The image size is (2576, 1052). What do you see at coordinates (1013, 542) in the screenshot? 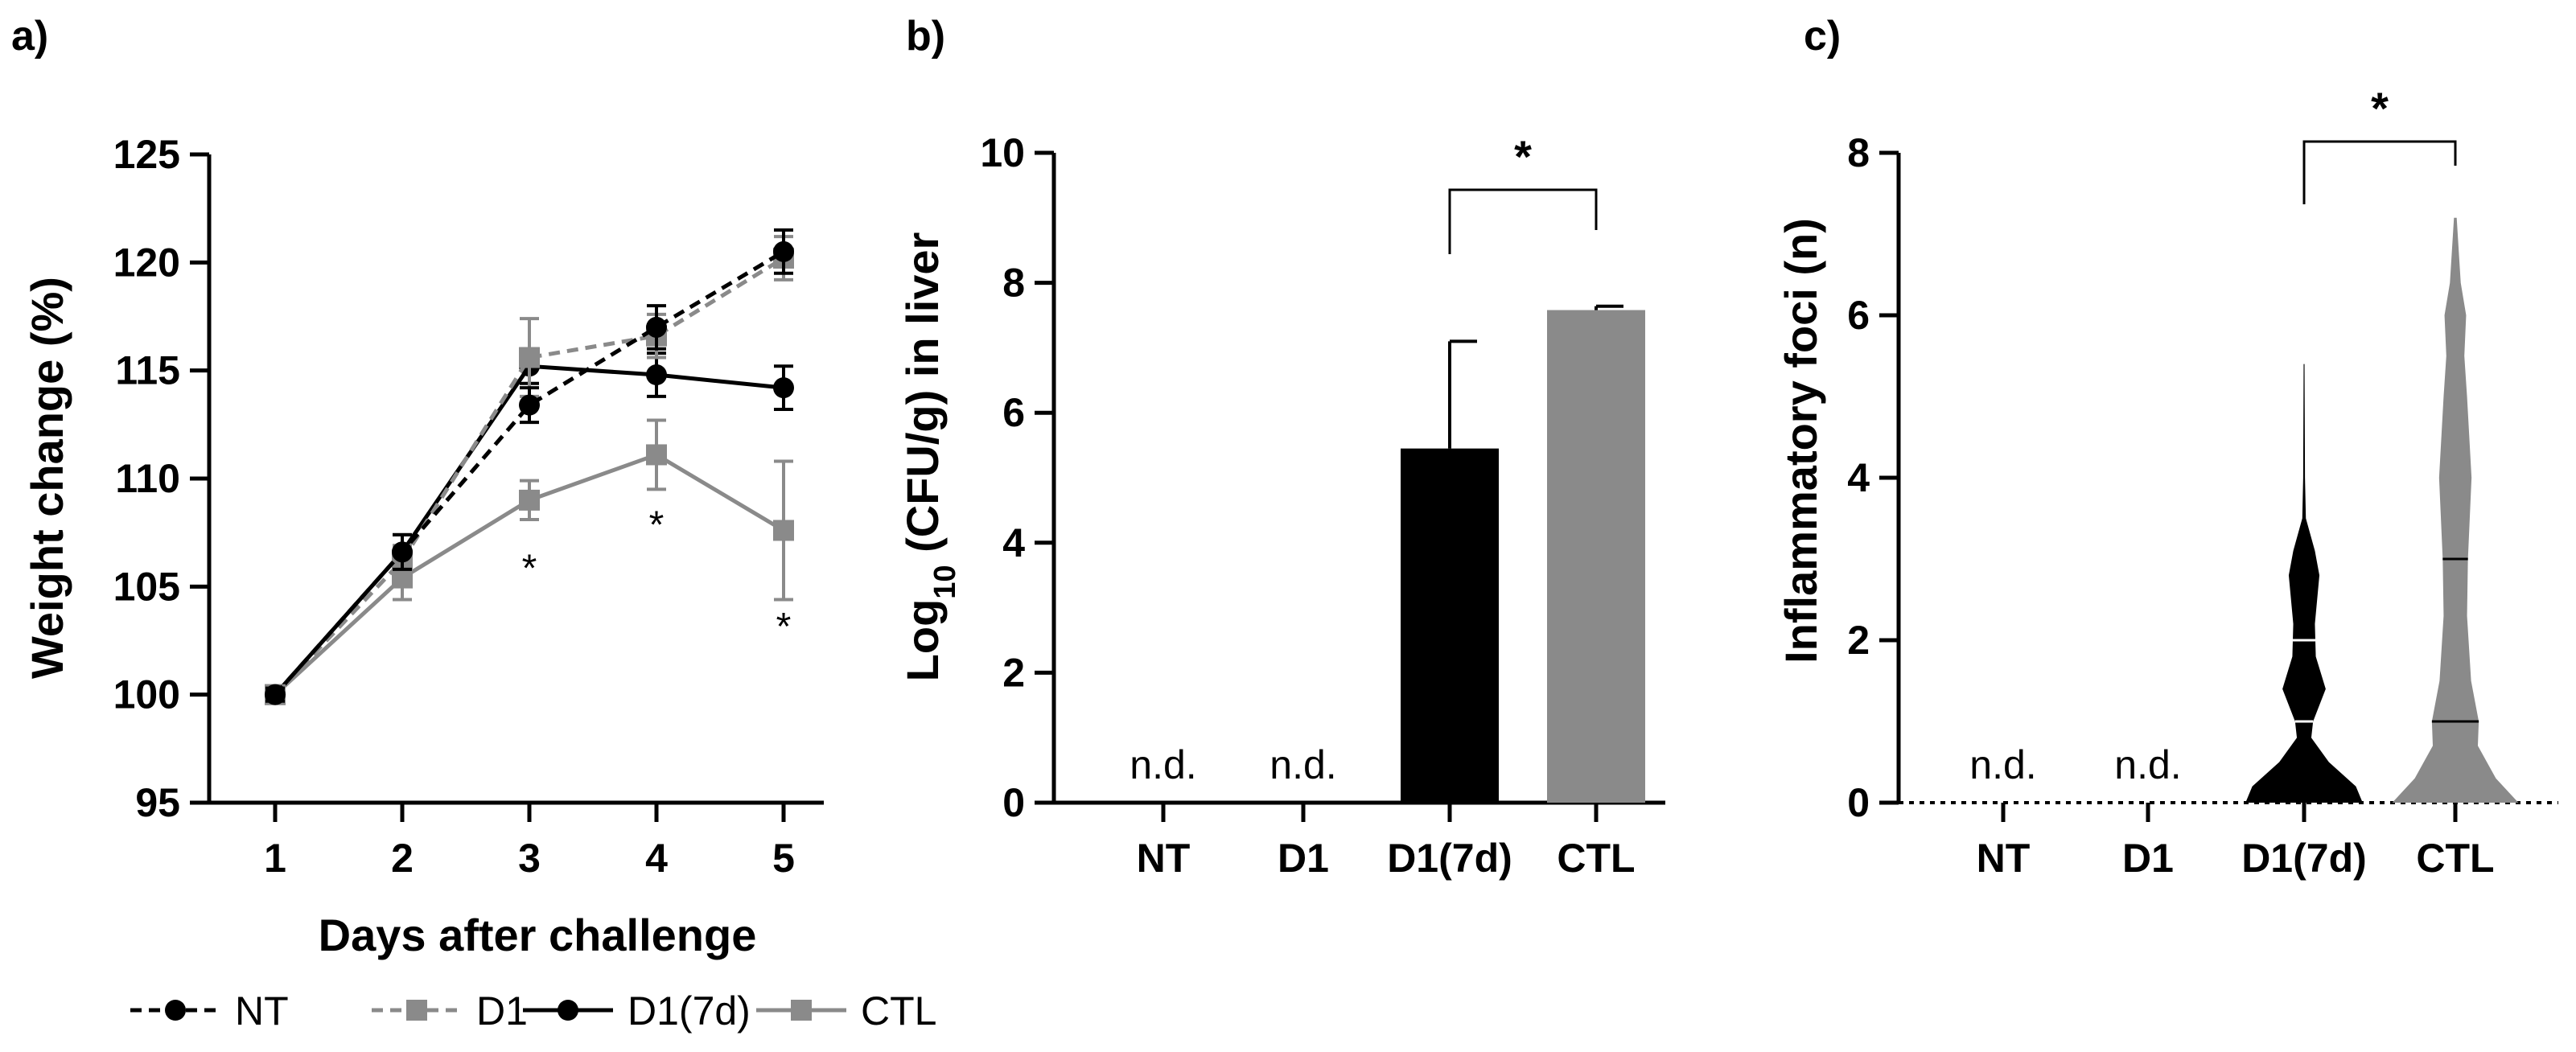
I see `panel-b-y-tick-label: 4` at bounding box center [1013, 542].